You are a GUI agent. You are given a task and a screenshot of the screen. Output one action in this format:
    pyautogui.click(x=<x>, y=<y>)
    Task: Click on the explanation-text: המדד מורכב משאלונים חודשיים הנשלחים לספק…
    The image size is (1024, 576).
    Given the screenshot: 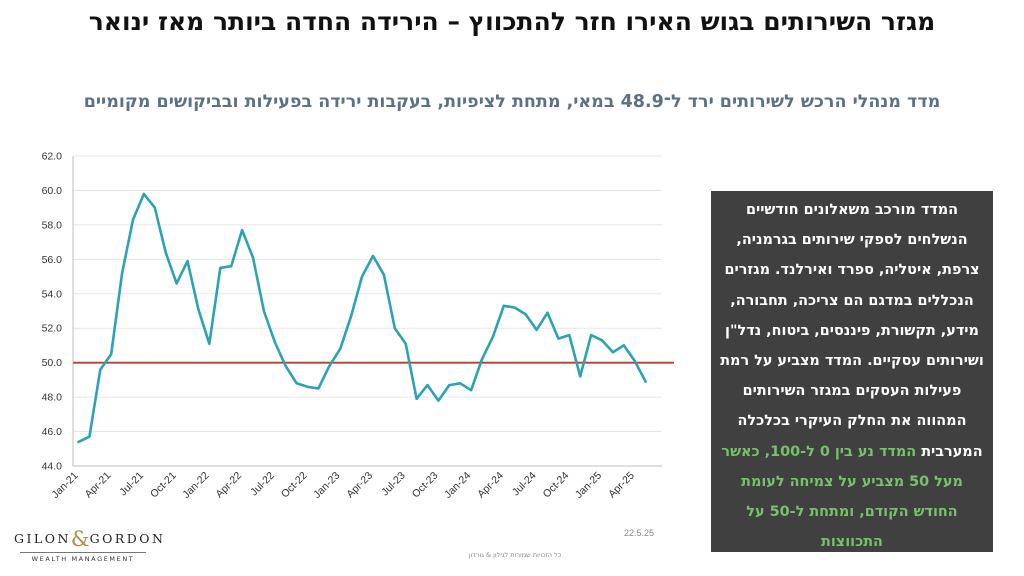 What is the action you would take?
    pyautogui.click(x=852, y=331)
    